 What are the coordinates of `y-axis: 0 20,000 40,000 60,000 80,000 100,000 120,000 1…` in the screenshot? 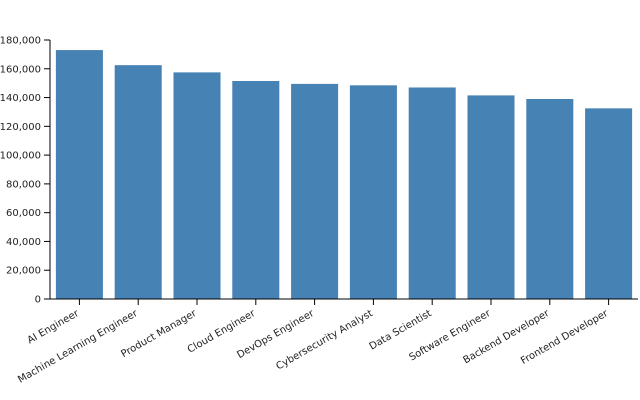 It's located at (25, 171).